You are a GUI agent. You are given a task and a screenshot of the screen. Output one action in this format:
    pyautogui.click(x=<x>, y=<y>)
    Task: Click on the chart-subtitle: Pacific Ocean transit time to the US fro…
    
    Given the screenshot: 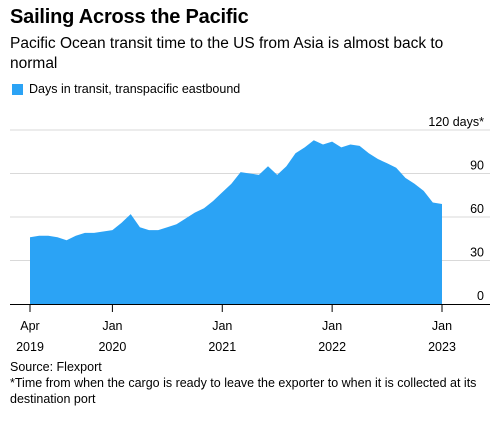 What is the action you would take?
    pyautogui.click(x=227, y=53)
    